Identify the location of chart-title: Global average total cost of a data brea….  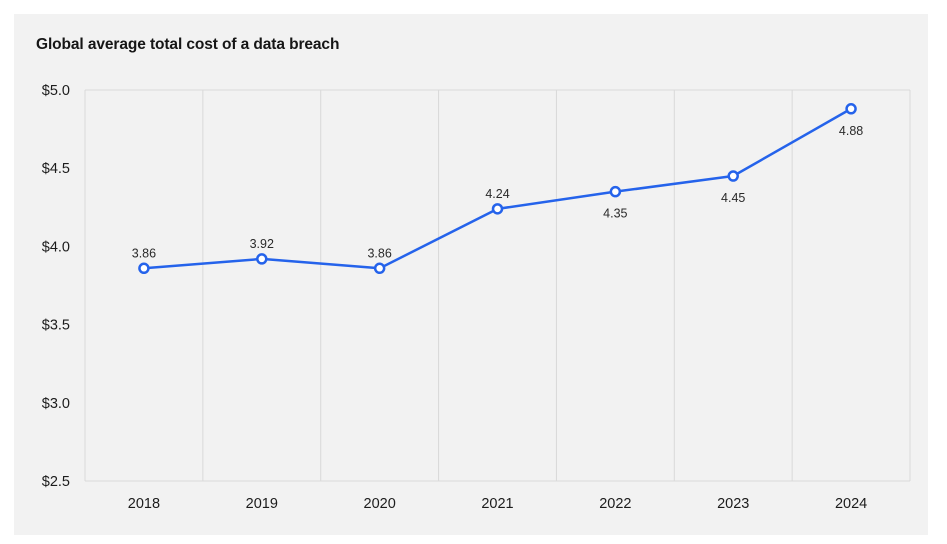
(188, 44).